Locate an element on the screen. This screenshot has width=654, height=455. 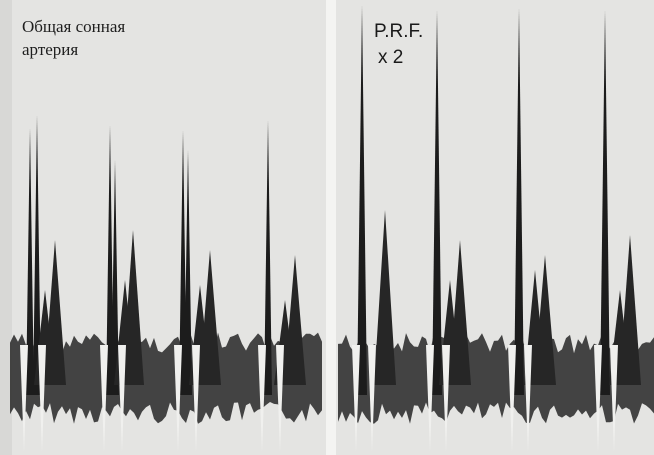
prf-label: x 2 is located at coordinates (390, 57).